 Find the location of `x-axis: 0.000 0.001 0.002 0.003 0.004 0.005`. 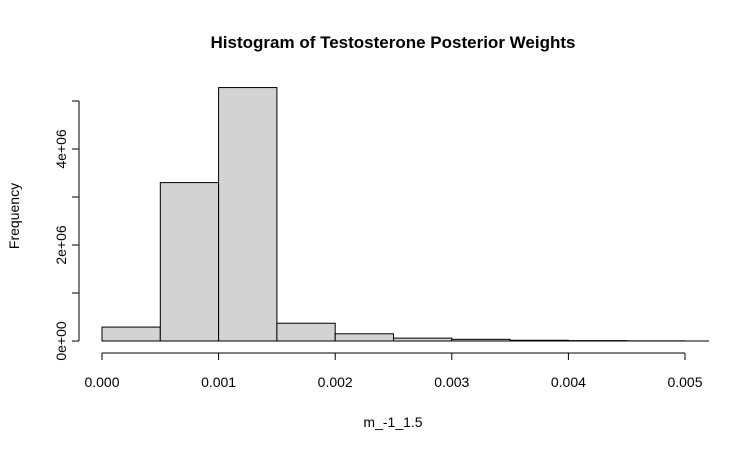

x-axis: 0.000 0.001 0.002 0.003 0.004 0.005 is located at coordinates (393, 371).